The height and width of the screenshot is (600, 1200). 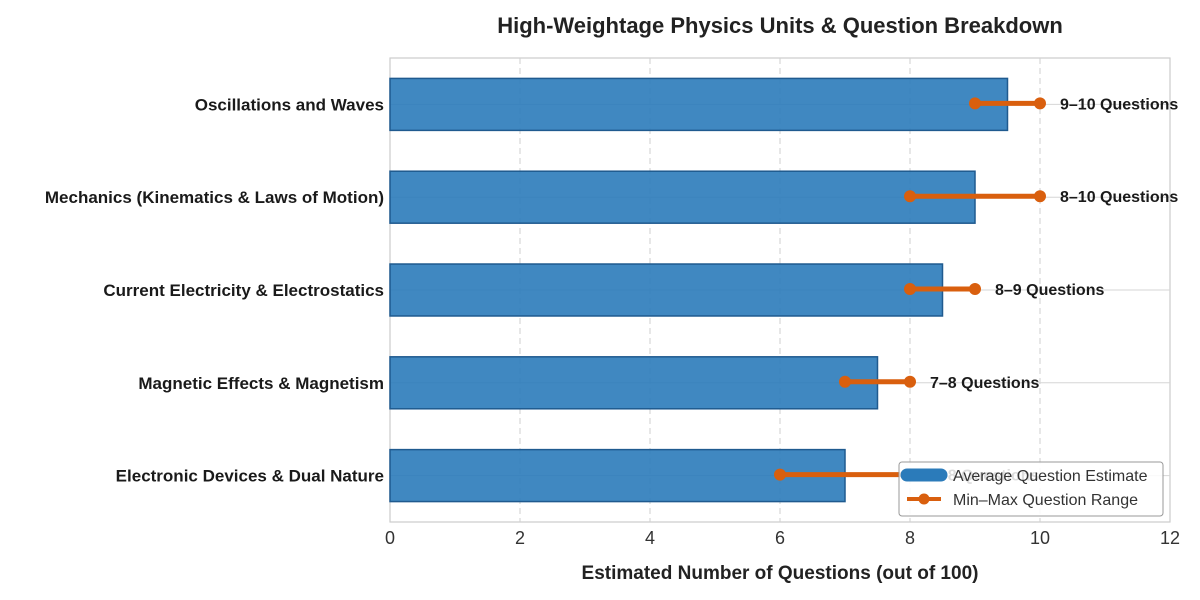 I want to click on x-tick-label: 4, so click(x=650, y=538).